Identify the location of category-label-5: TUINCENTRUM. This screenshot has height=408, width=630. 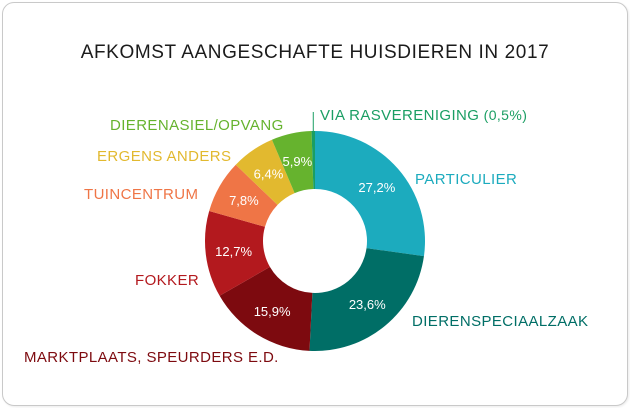
(141, 194).